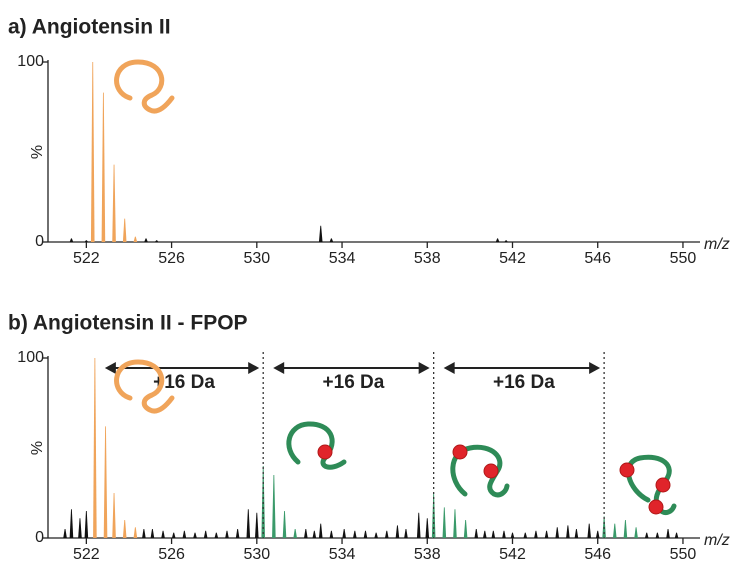 This screenshot has height=562, width=739. What do you see at coordinates (128, 323) in the screenshot?
I see `panel-title: b) Angiotensin II - FPOP` at bounding box center [128, 323].